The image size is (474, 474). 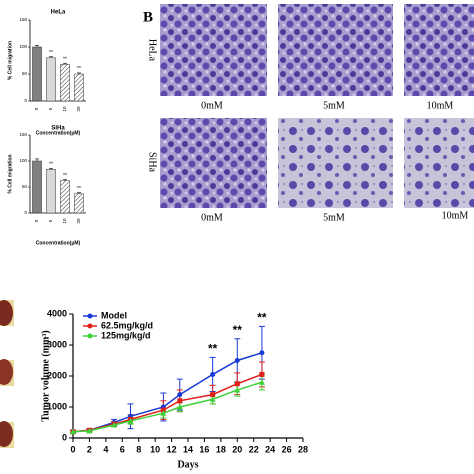 What do you see at coordinates (148, 17) in the screenshot?
I see `panel-label: B` at bounding box center [148, 17].